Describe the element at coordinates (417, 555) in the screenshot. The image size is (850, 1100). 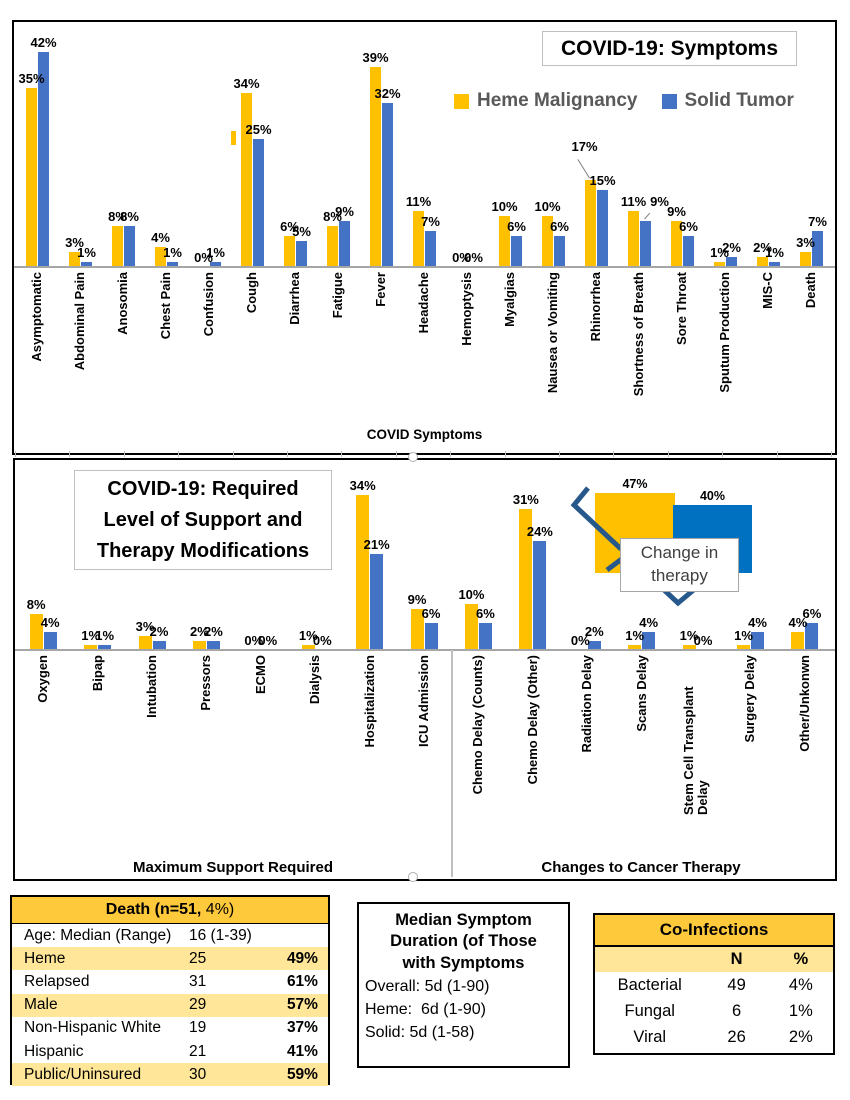
I see `bar-group: 9%` at that location.